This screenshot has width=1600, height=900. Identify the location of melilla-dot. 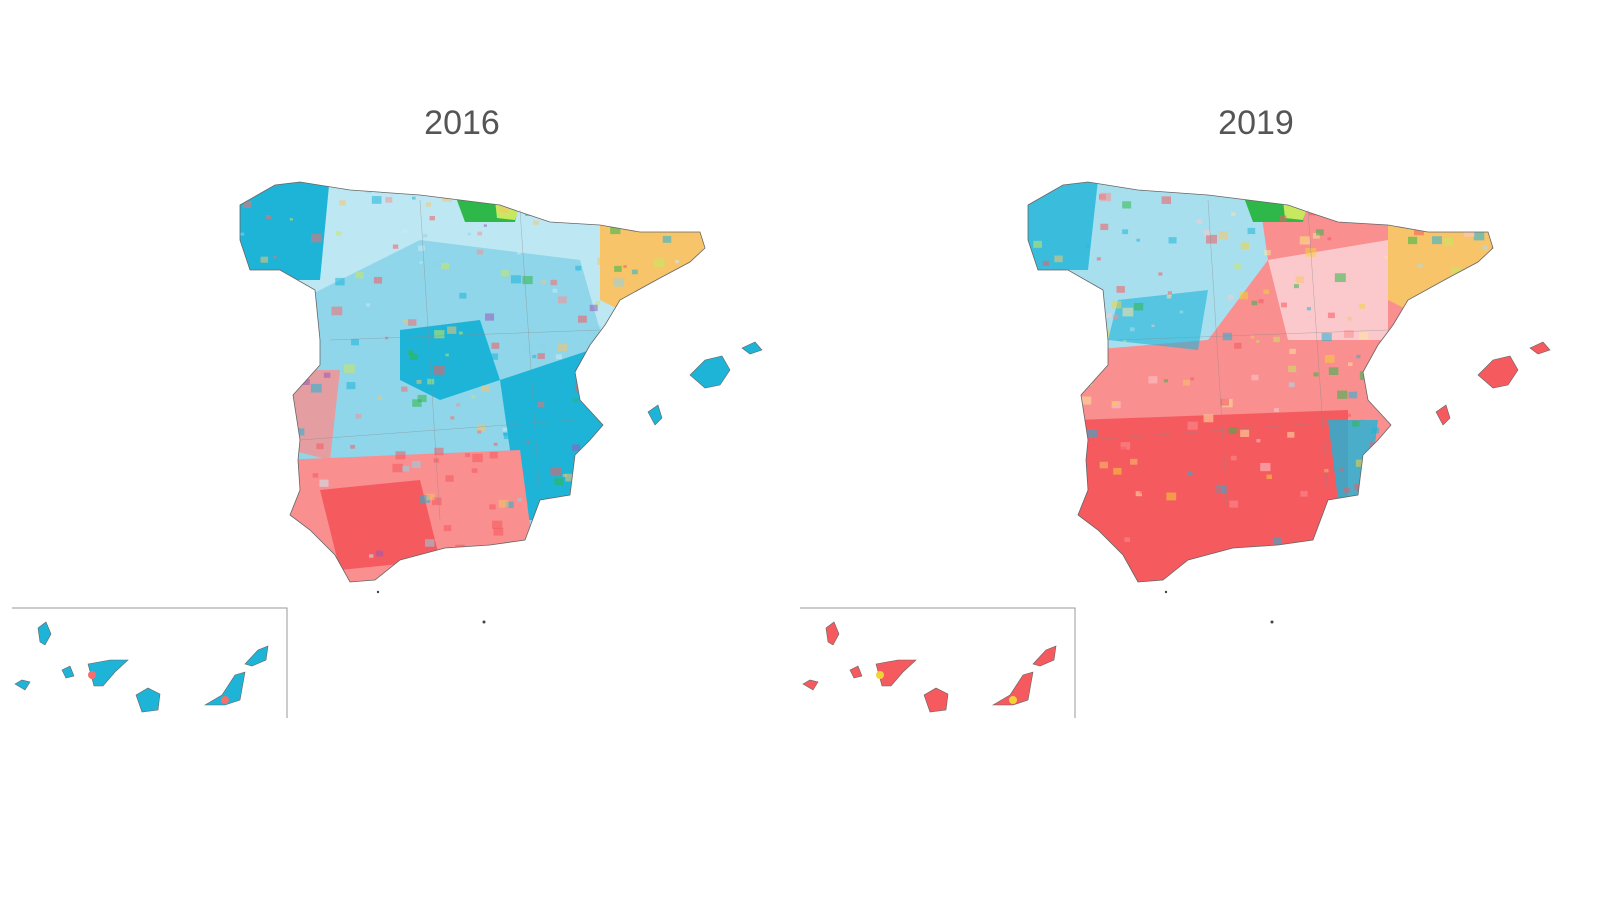
(378, 592).